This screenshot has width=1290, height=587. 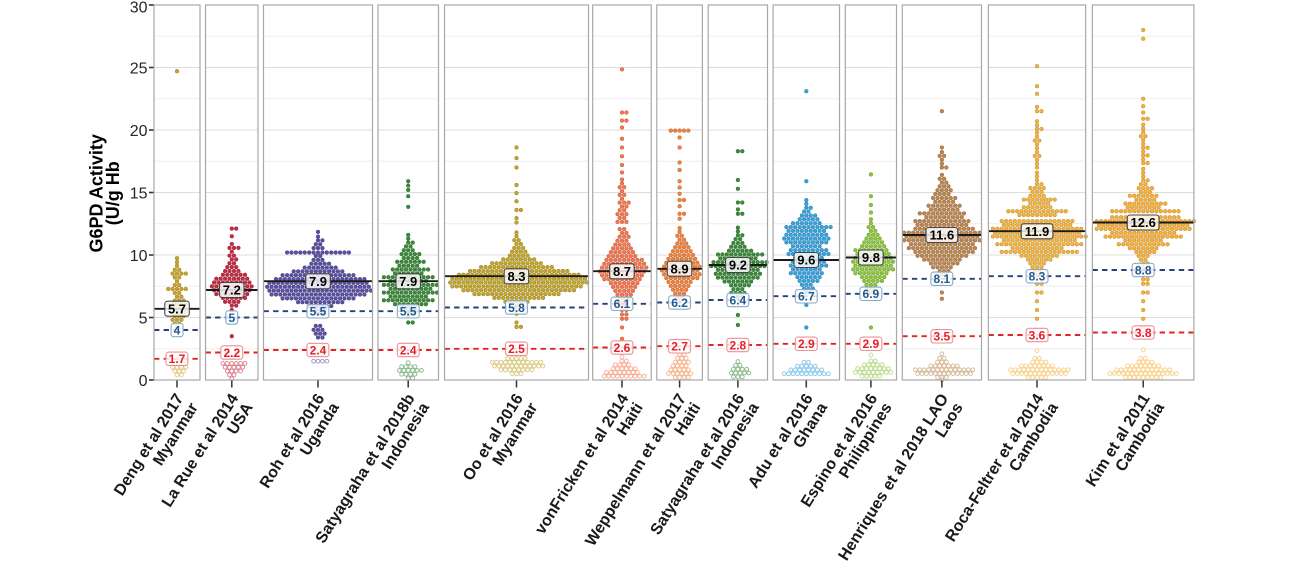 I want to click on svg-text: 30, so click(x=139, y=8).